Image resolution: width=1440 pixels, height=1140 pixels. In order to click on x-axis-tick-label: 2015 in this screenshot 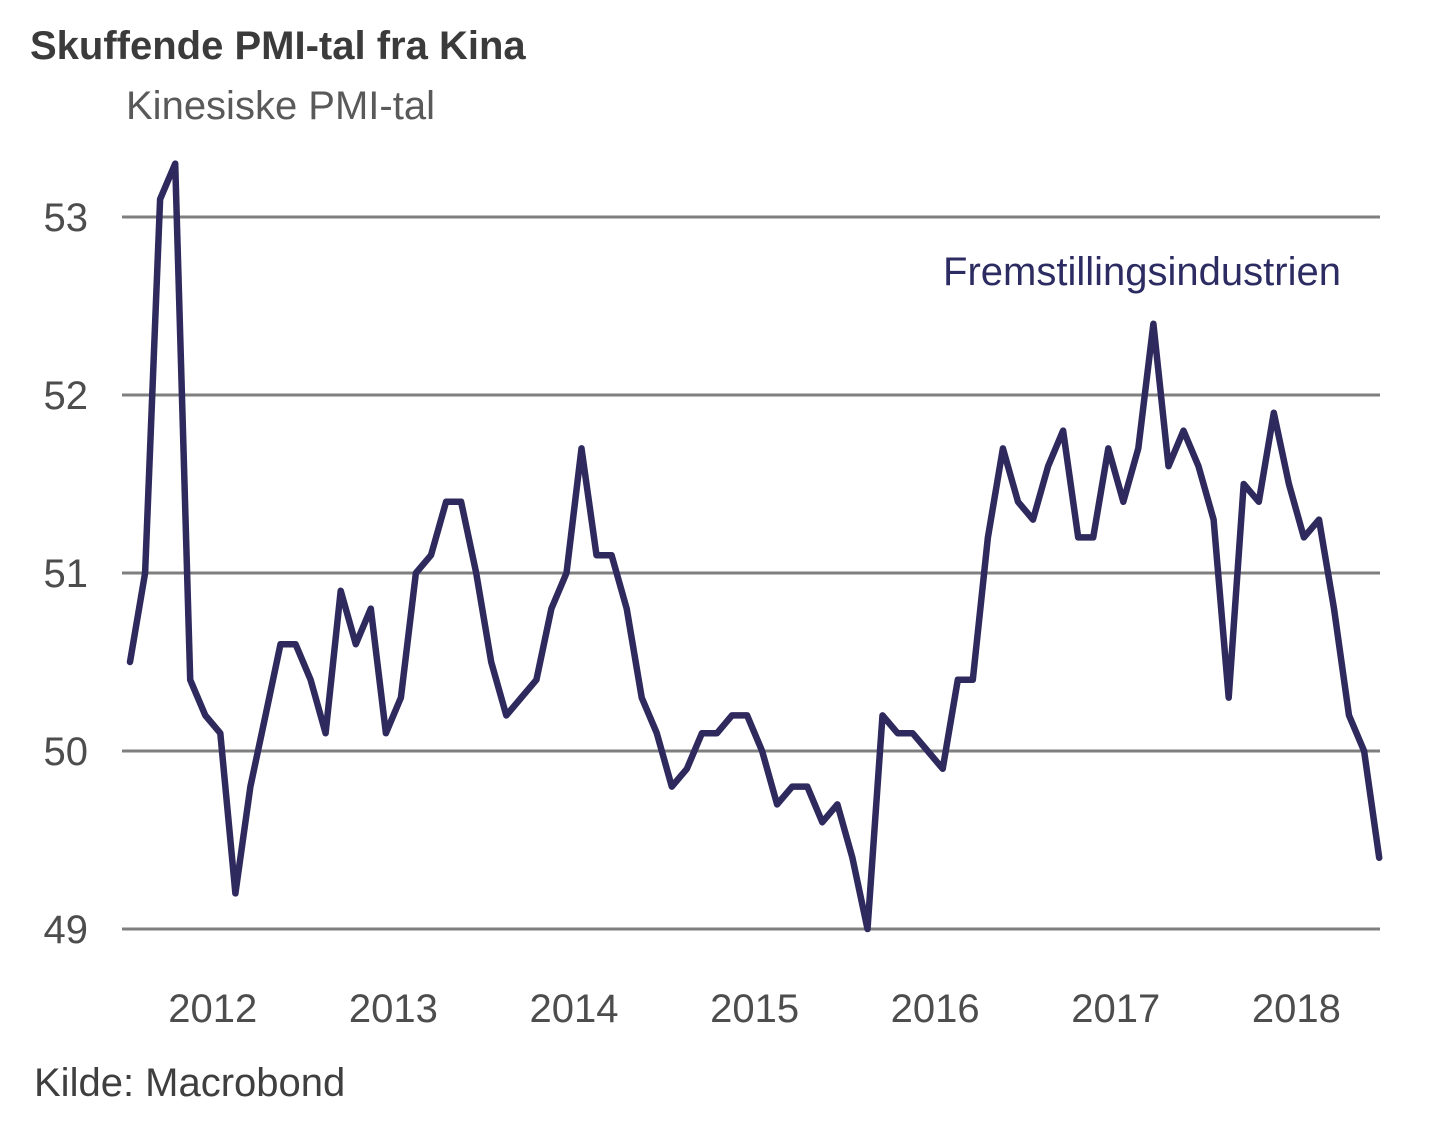, I will do `click(754, 1009)`.